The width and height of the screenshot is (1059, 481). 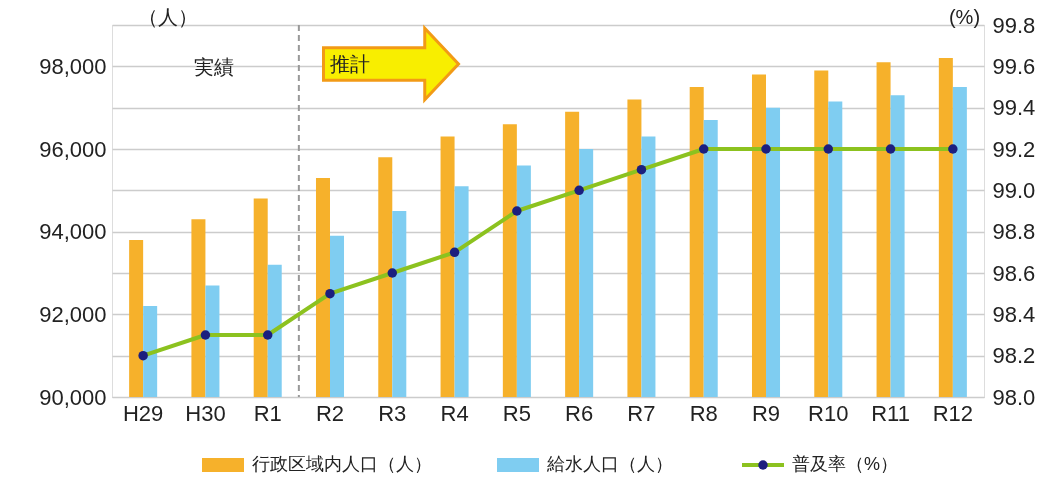 I want to click on x-tick-label: R10, so click(x=828, y=413).